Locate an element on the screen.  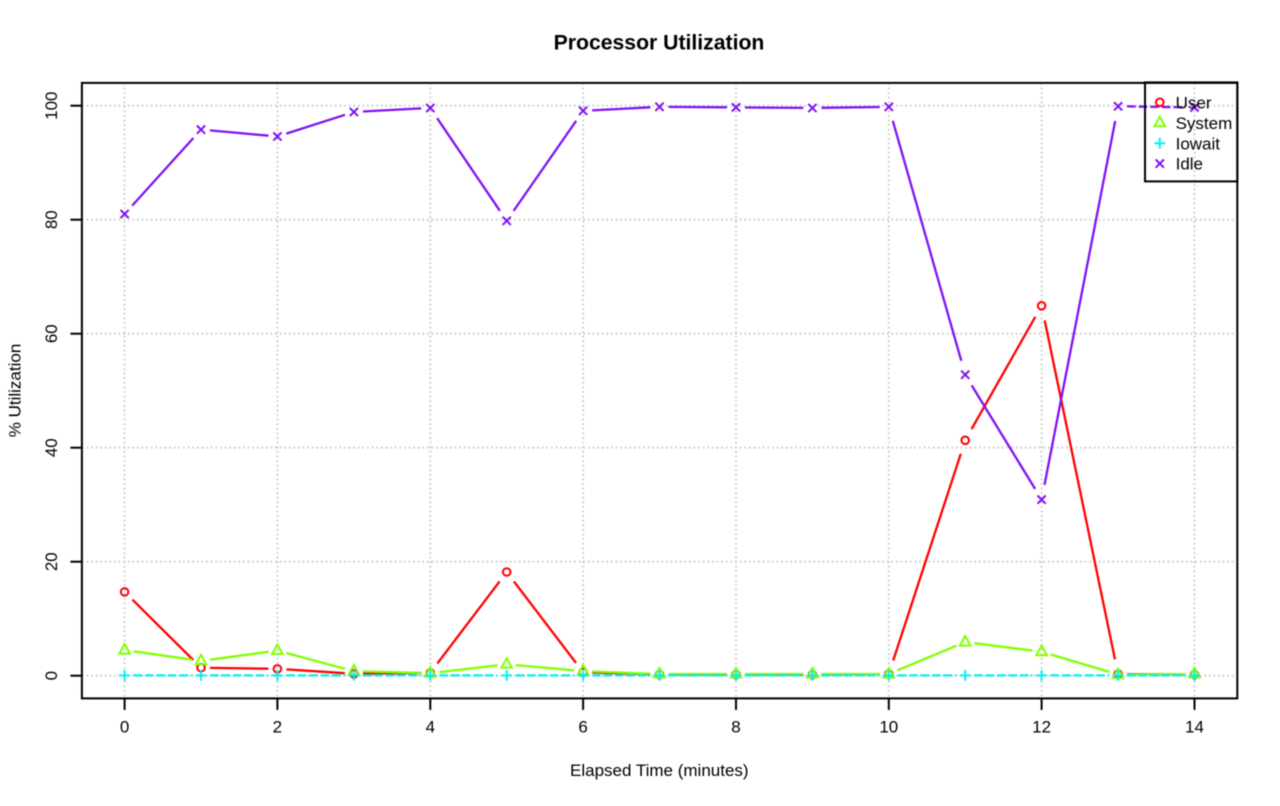
svg-text: Processor Utilization is located at coordinates (659, 43).